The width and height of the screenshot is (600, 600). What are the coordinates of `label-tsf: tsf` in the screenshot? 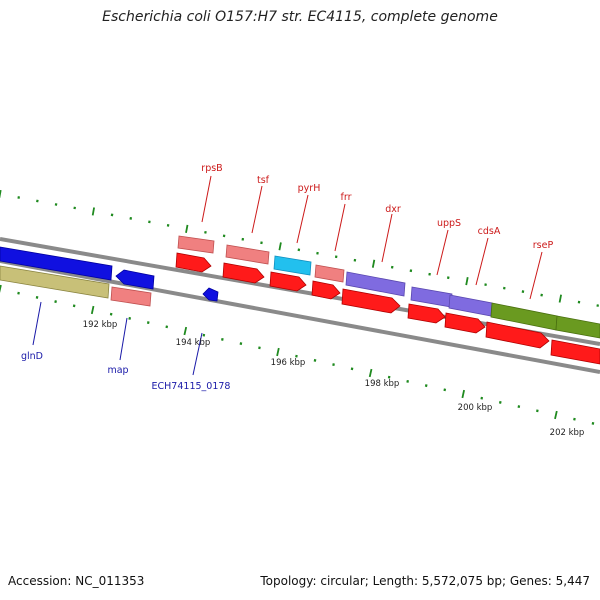 It's located at (263, 180).